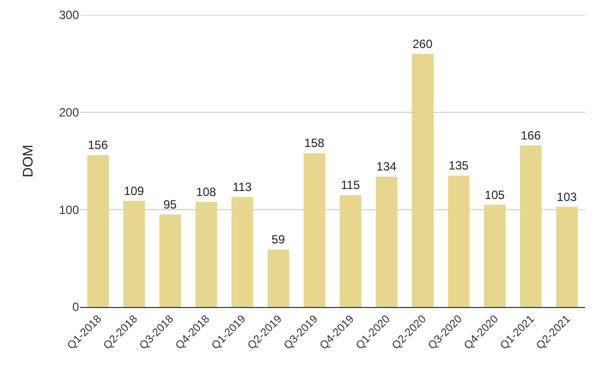 This screenshot has width=600, height=371. Describe the element at coordinates (458, 165) in the screenshot. I see `data-label: 135` at that location.